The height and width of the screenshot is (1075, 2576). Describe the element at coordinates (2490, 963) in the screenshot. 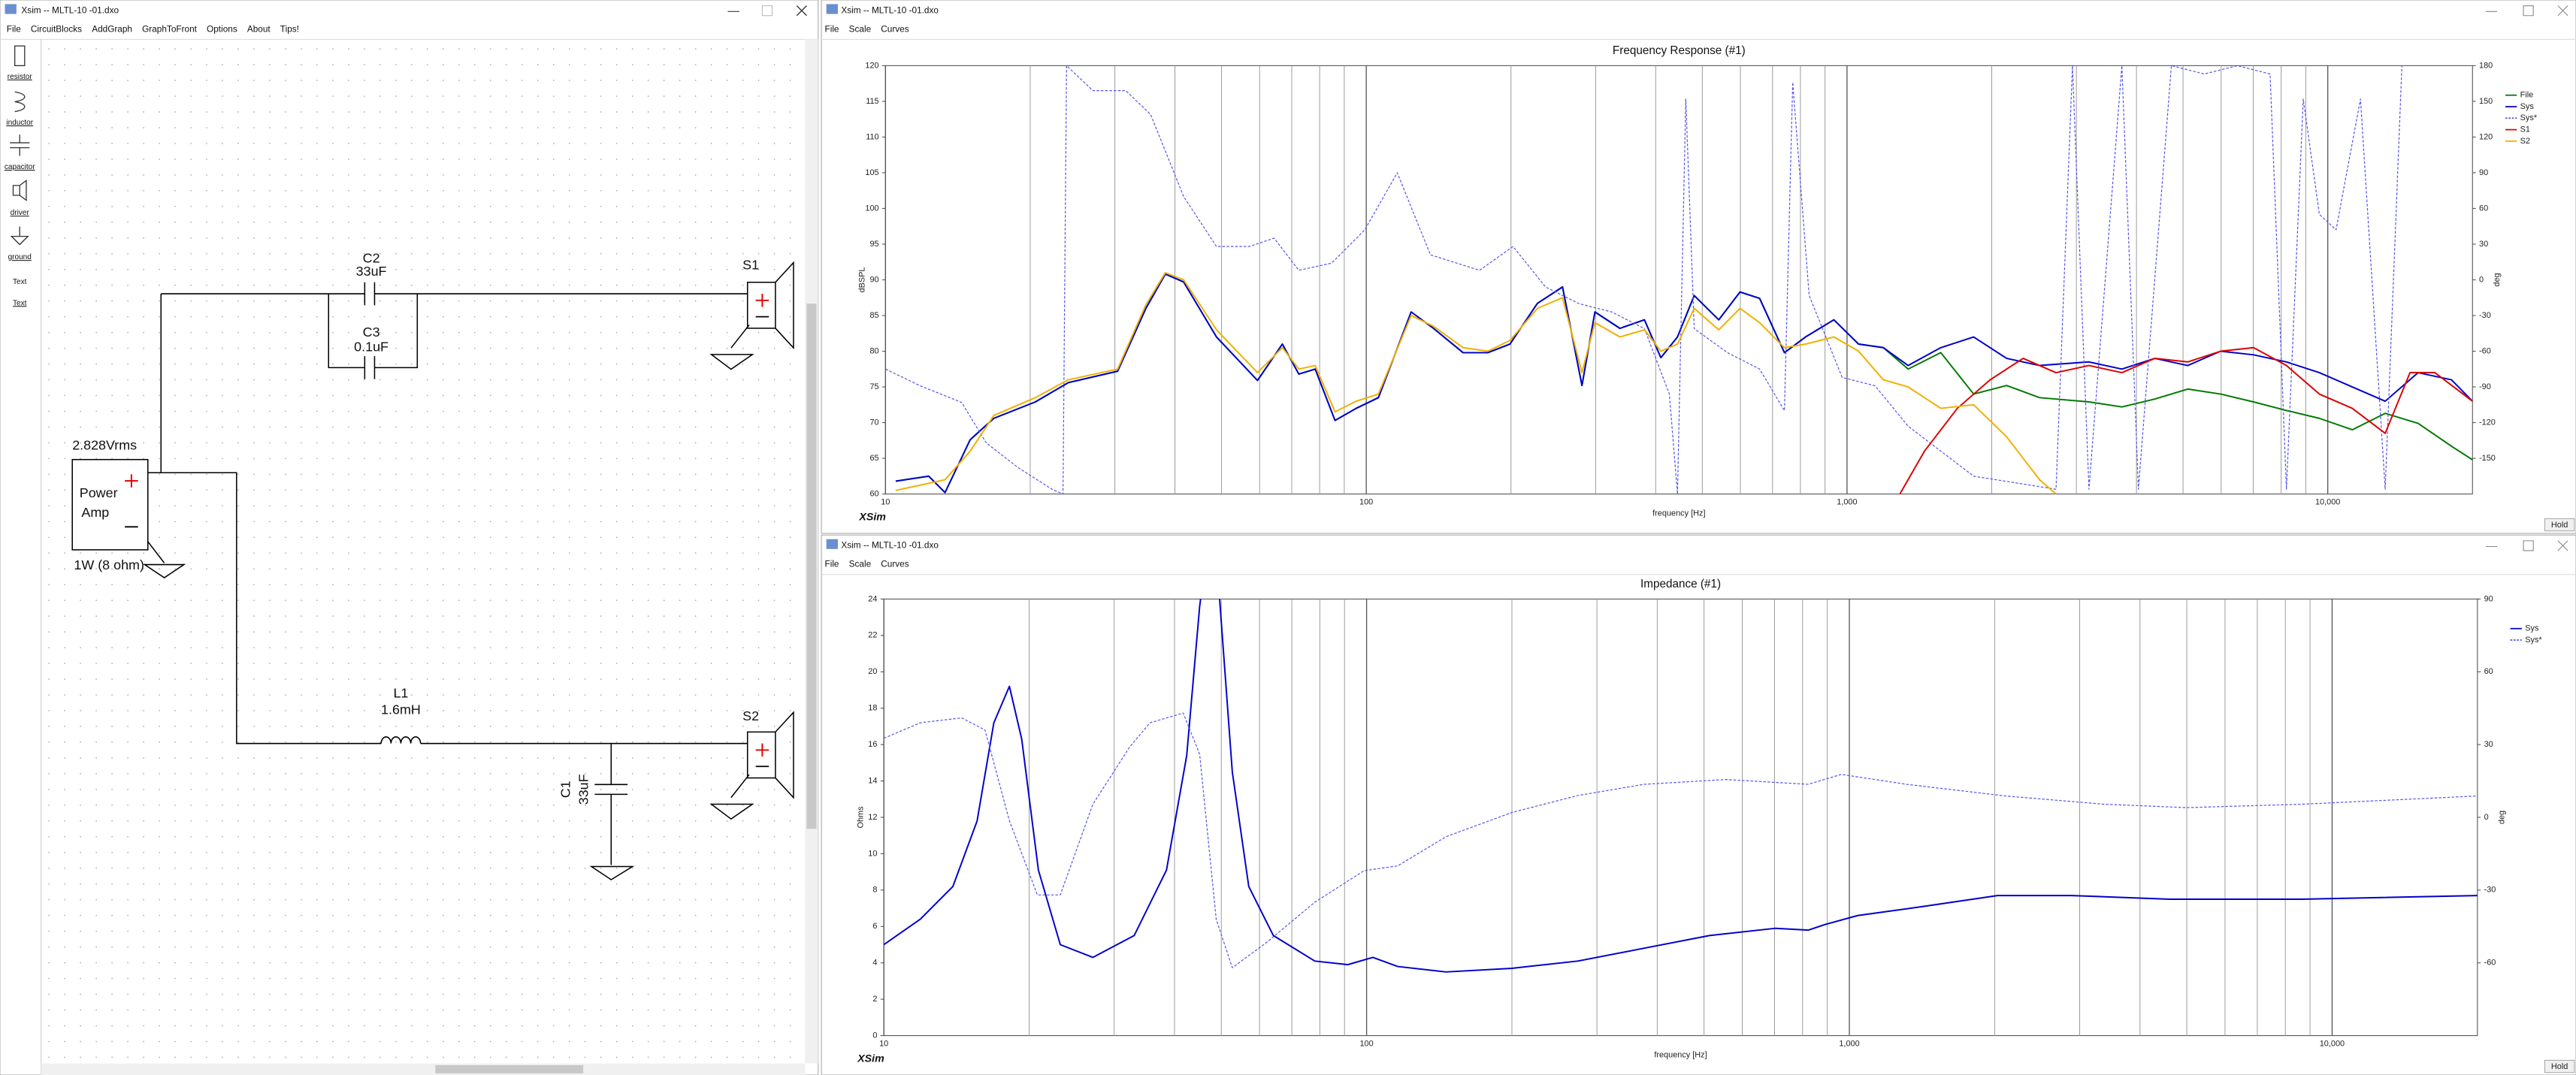

I see `y2-tick-label: -60` at that location.